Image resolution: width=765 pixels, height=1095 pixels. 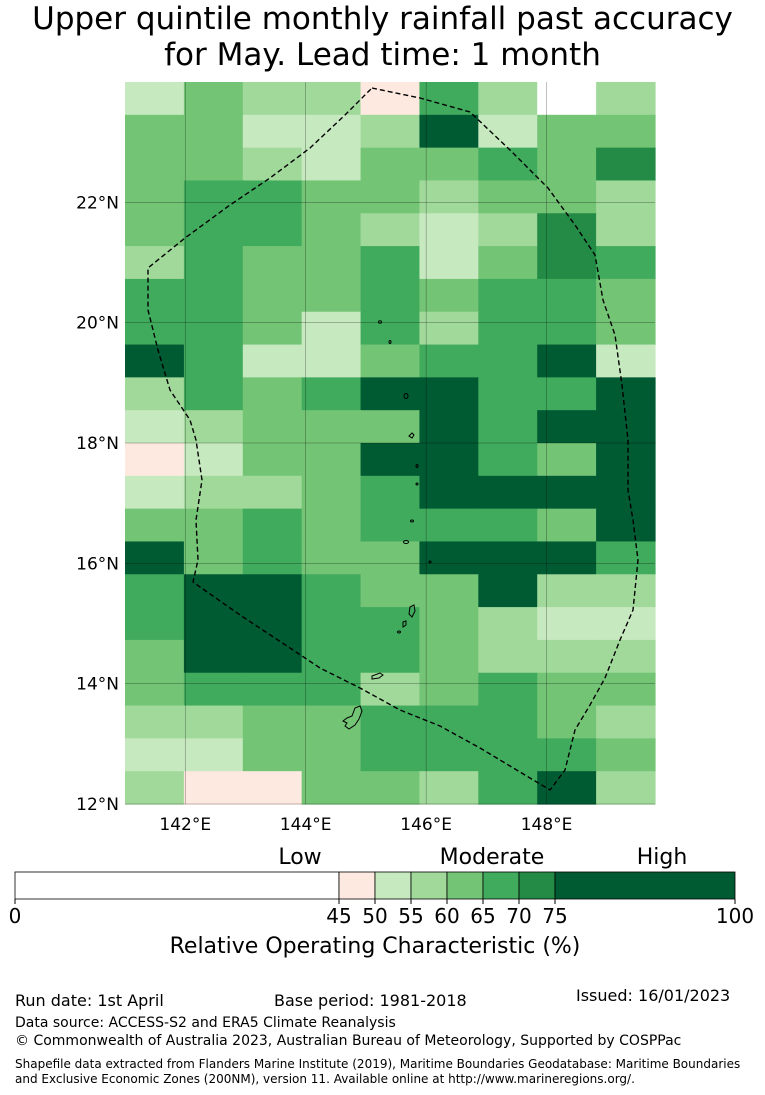 I want to click on colorbar-tick-label: 75, so click(x=554, y=916).